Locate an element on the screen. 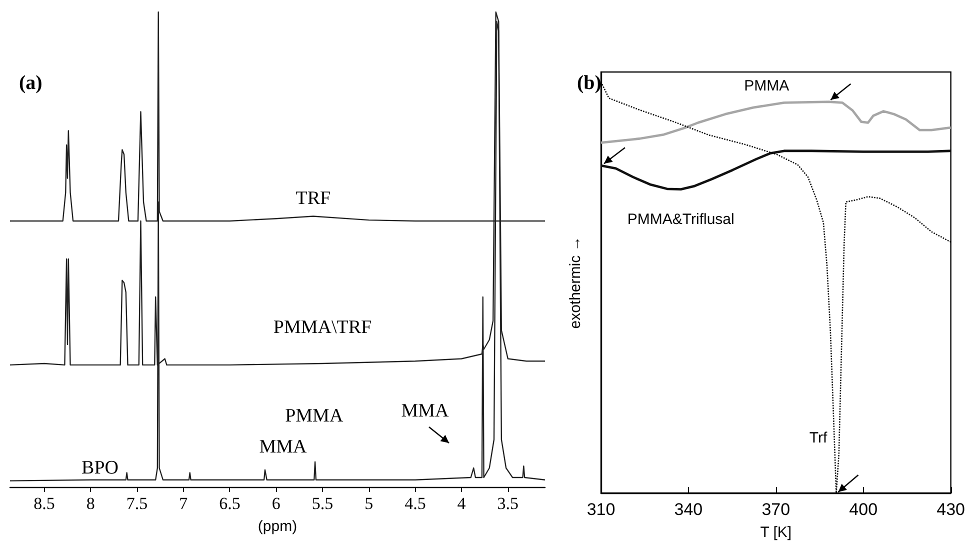  annotation: BPO is located at coordinates (100, 468).